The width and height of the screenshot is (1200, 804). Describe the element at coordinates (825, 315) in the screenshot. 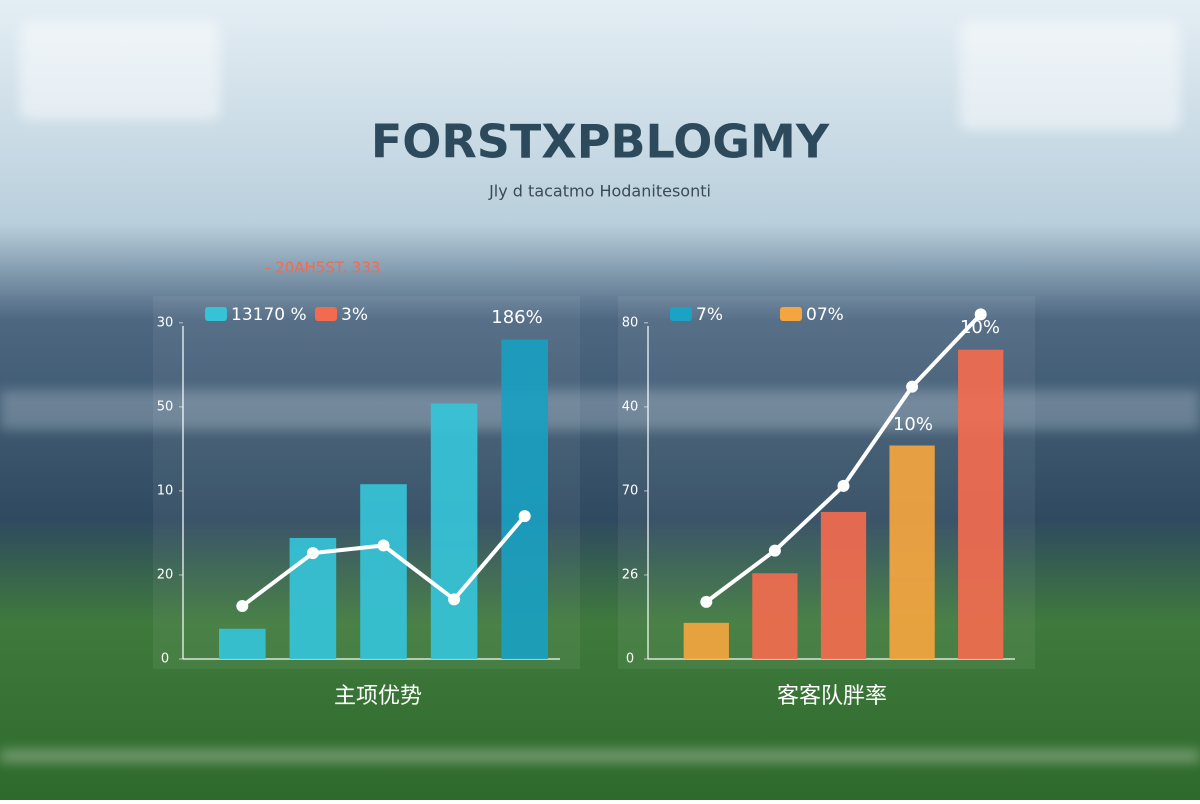

I see `legend-label: 07%` at that location.